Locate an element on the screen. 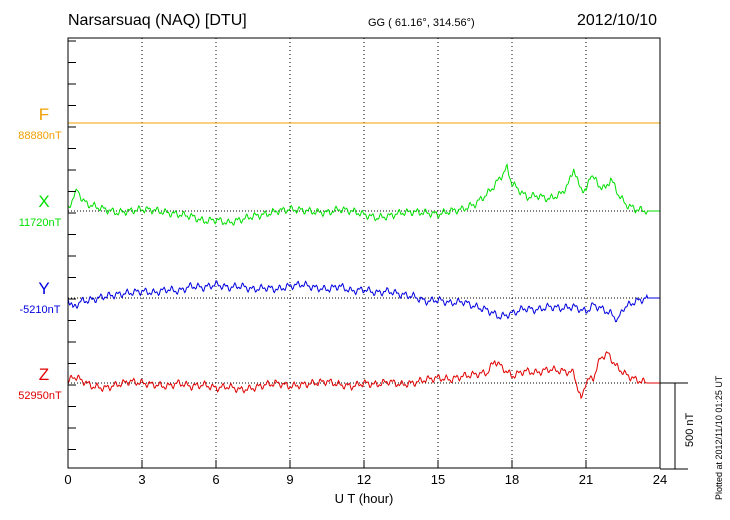 This screenshot has width=730, height=520. series-name-f: F is located at coordinates (44, 114).